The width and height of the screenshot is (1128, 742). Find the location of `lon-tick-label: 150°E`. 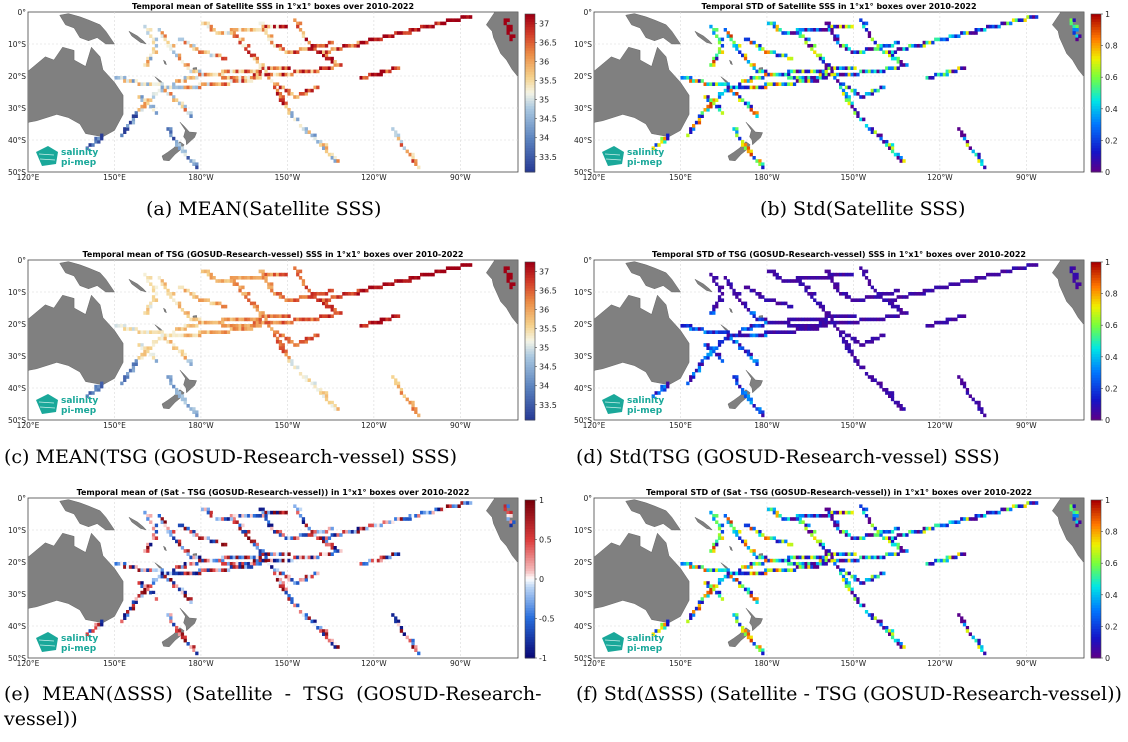

lon-tick-label: 150°E is located at coordinates (680, 662).